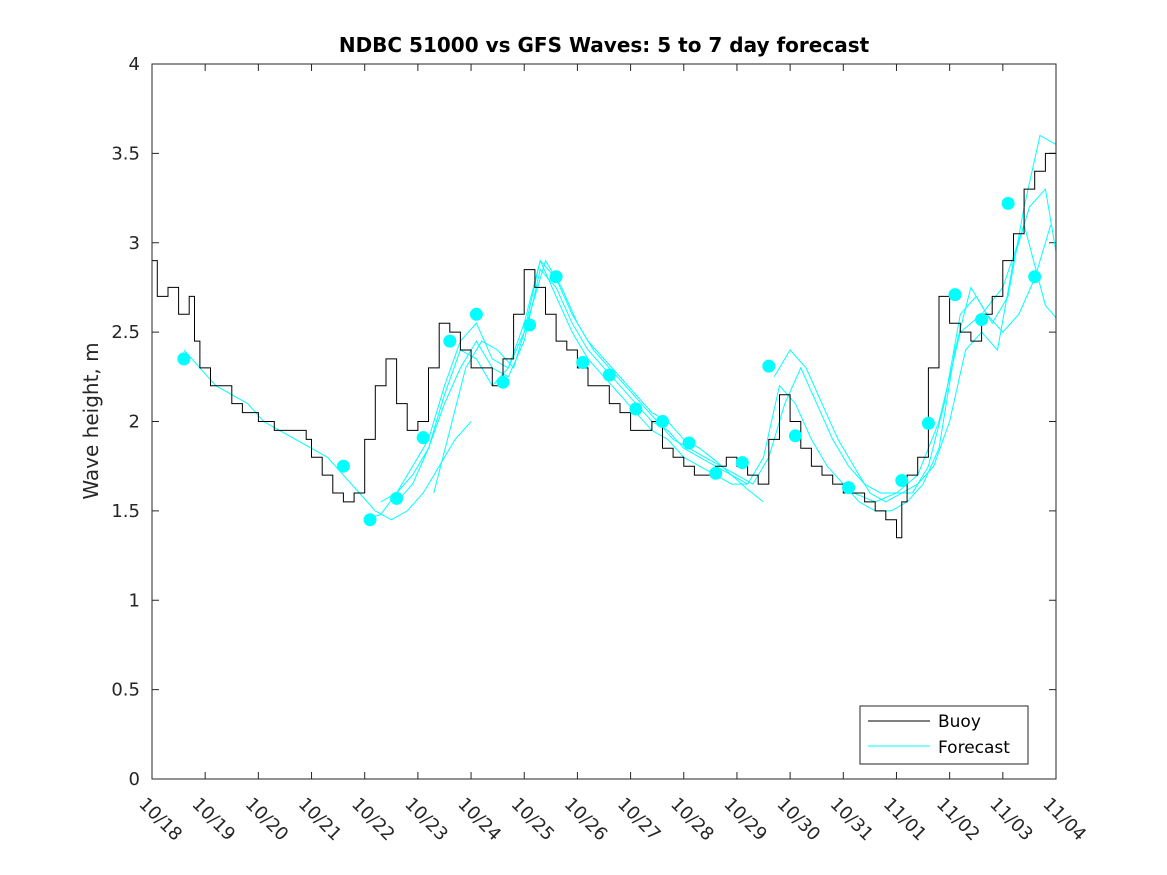  I want to click on y-tick-label: 2.5, so click(125, 332).